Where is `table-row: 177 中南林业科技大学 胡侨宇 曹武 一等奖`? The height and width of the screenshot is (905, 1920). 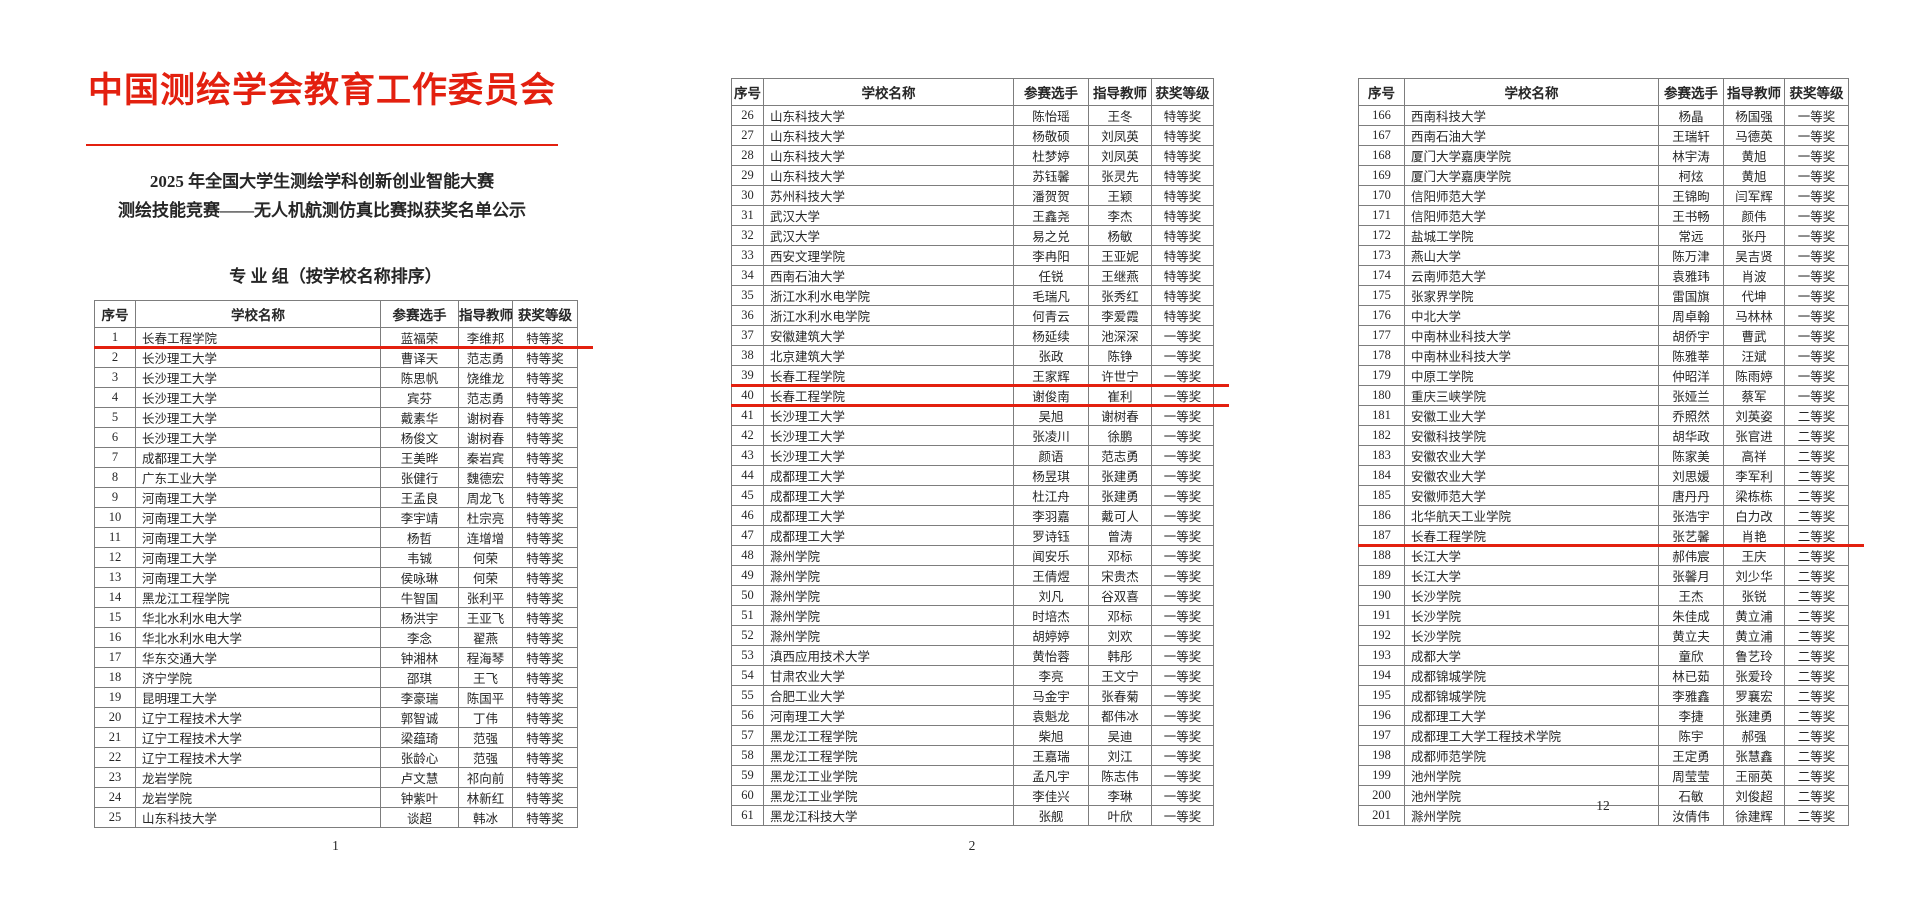 table-row: 177 中南林业科技大学 胡侨宇 曹武 一等奖 is located at coordinates (1603, 335).